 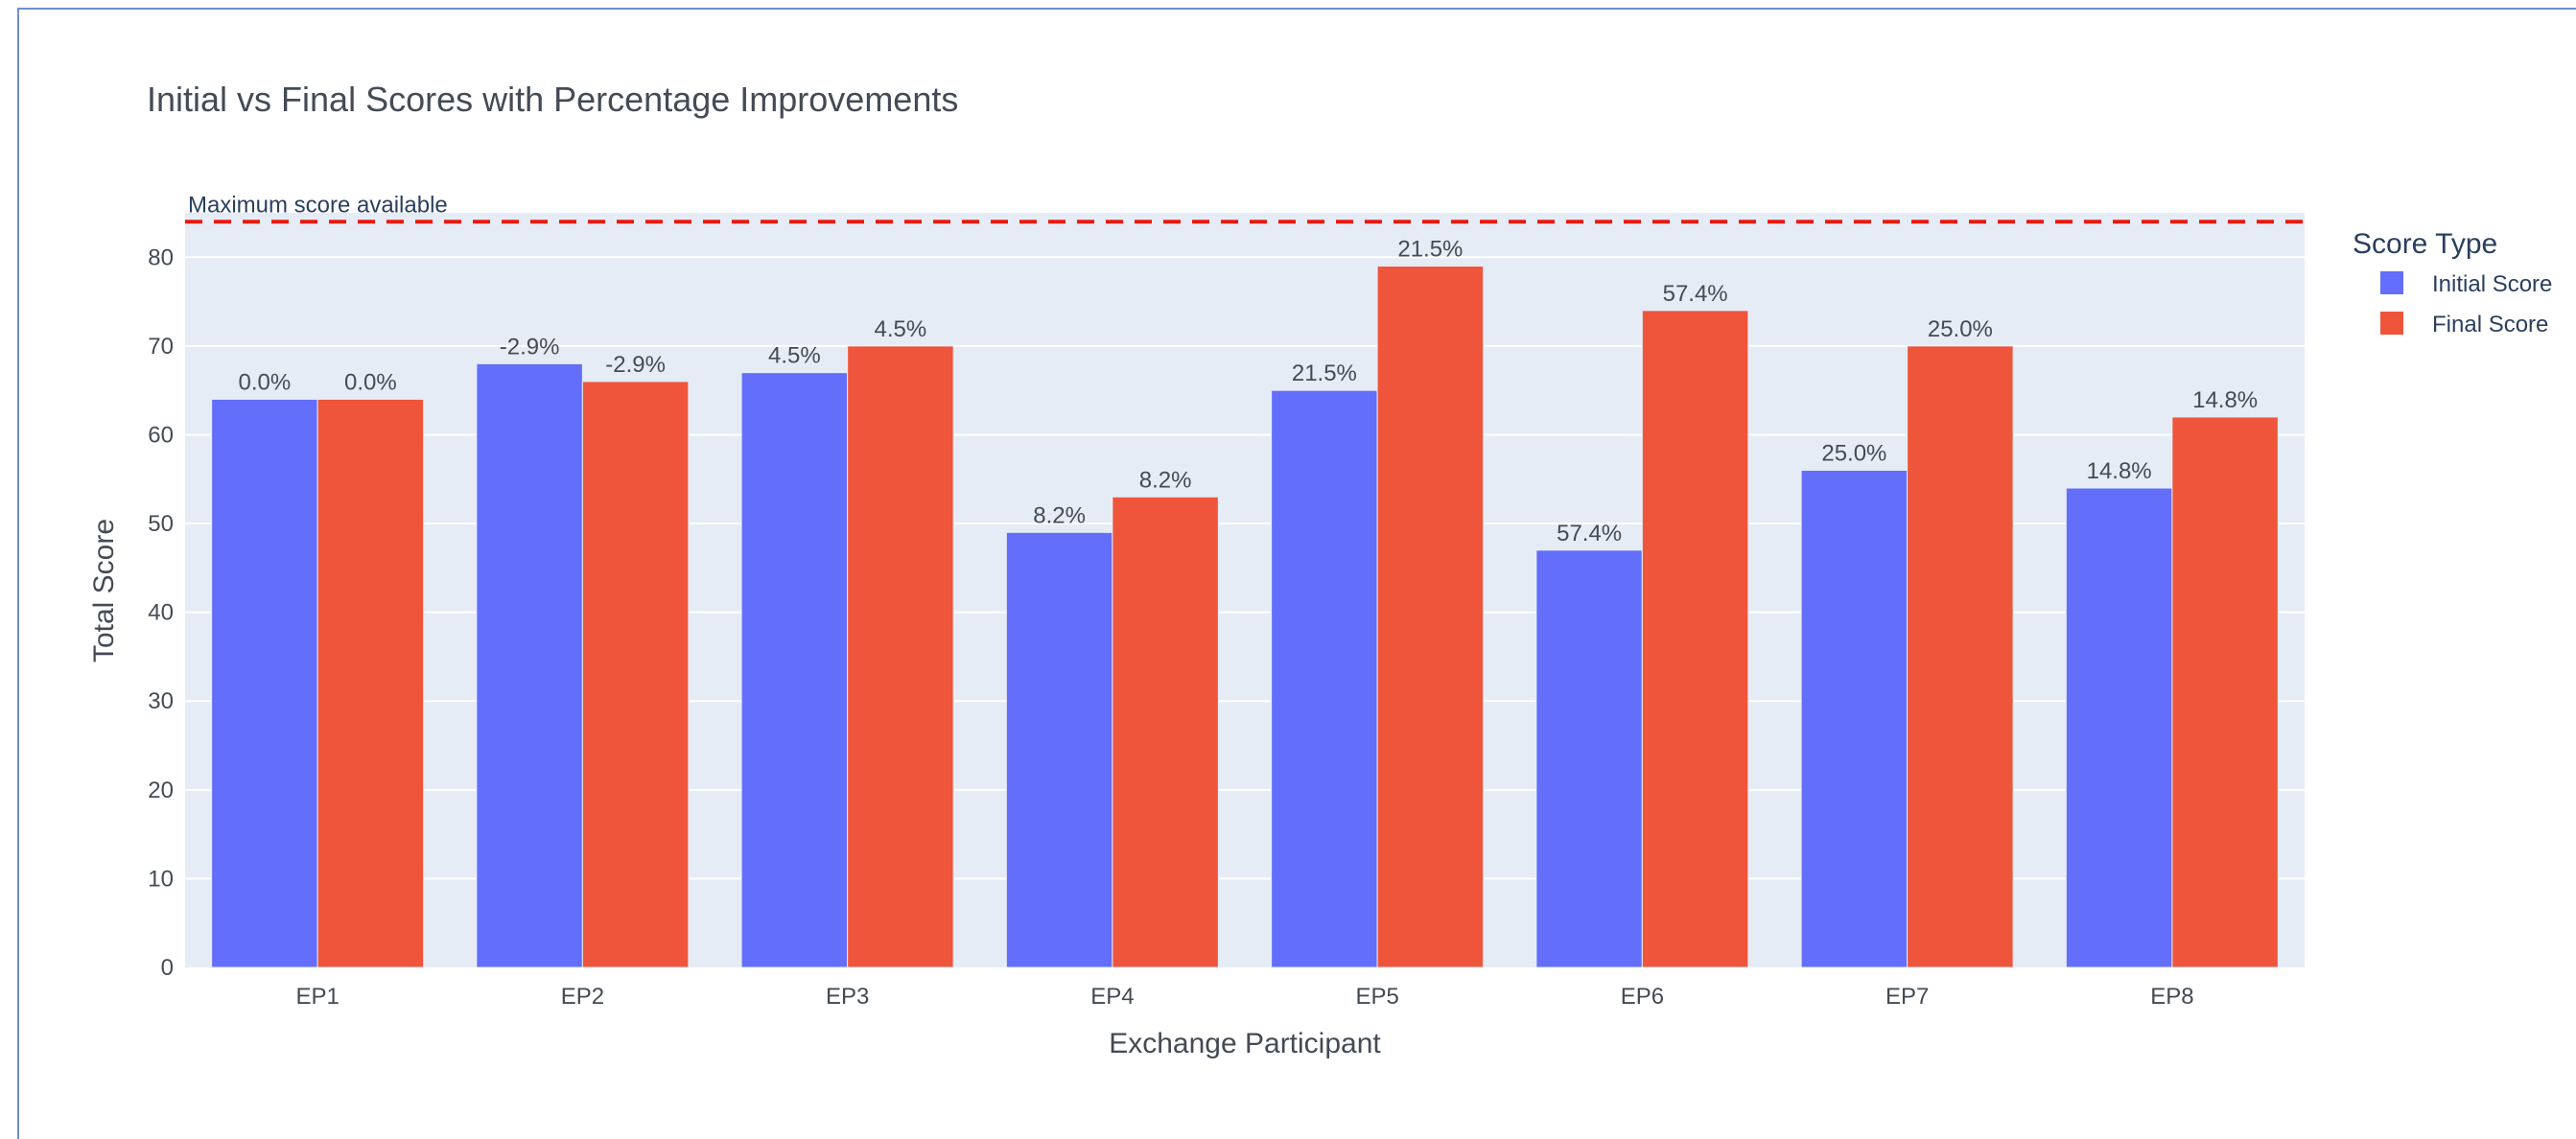 I want to click on x-tick-label: EP5, so click(x=1376, y=997).